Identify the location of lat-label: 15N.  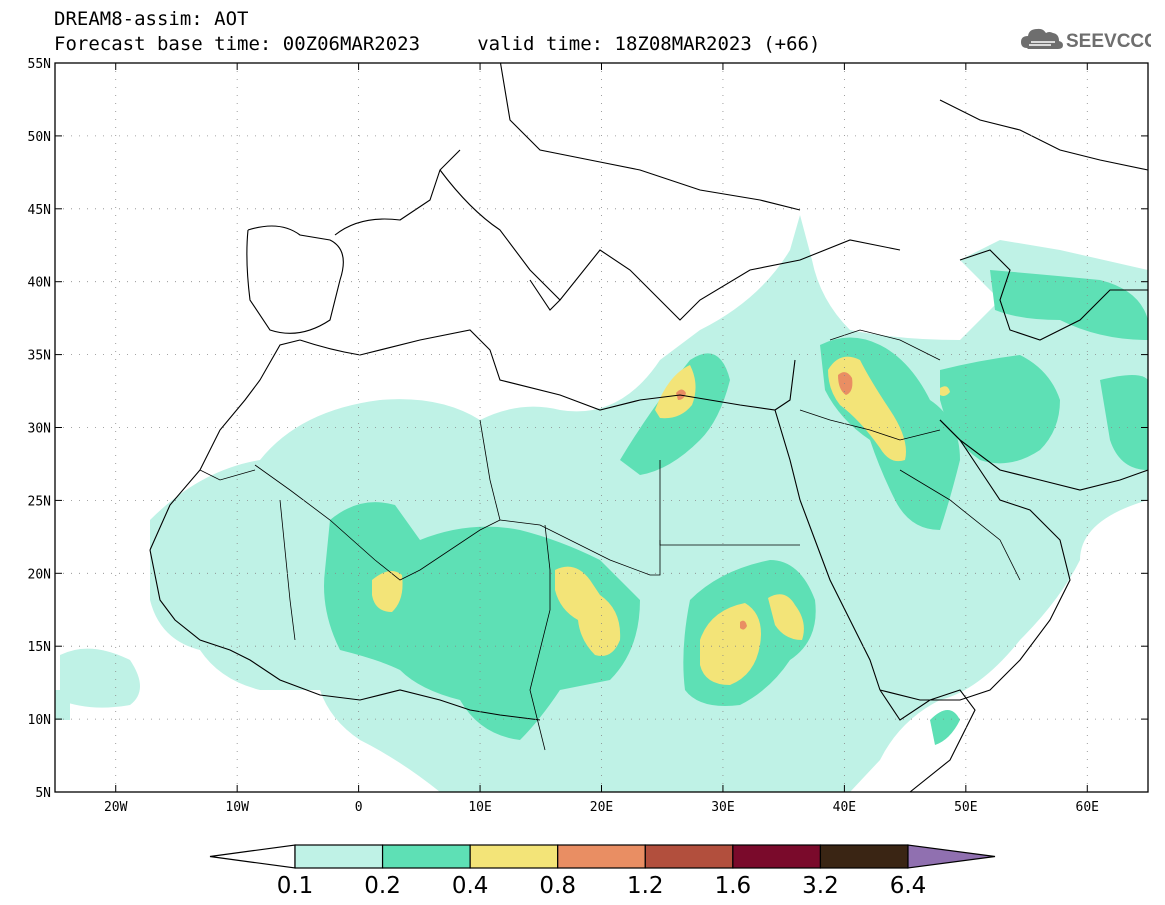
(39, 647).